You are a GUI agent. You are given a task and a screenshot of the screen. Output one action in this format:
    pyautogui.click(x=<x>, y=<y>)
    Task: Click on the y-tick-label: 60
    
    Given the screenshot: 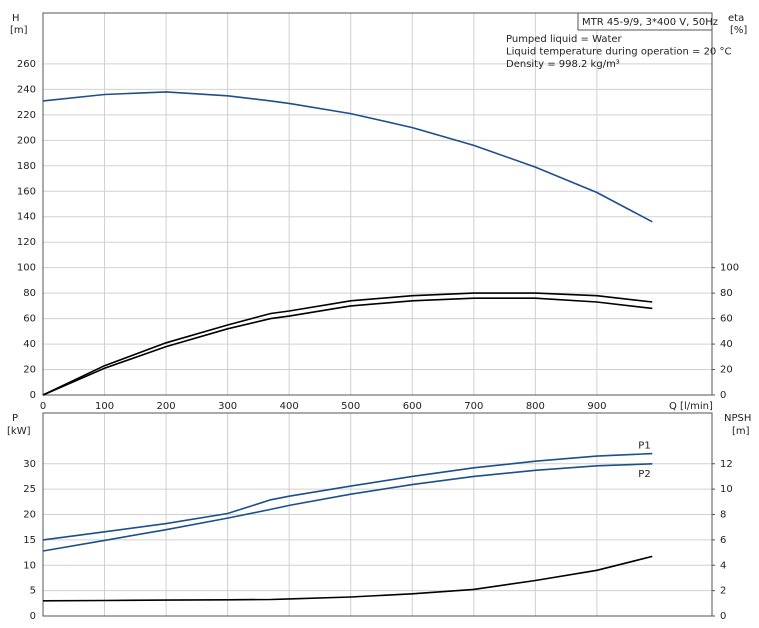 What is the action you would take?
    pyautogui.click(x=29, y=319)
    